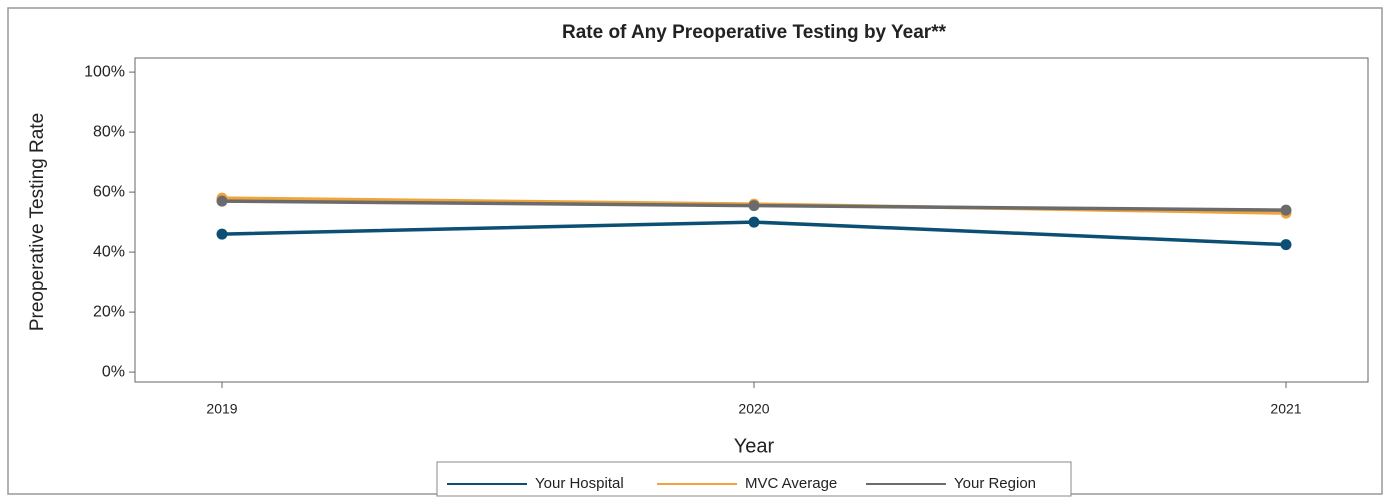  What do you see at coordinates (754, 446) in the screenshot?
I see `x-axis-label: Year` at bounding box center [754, 446].